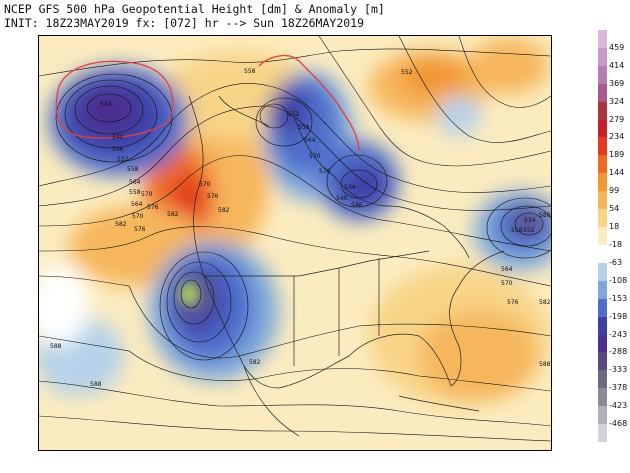 Image resolution: width=630 pixels, height=473 pixels. What do you see at coordinates (617, 155) in the screenshot?
I see `color-scale-label: 189` at bounding box center [617, 155].